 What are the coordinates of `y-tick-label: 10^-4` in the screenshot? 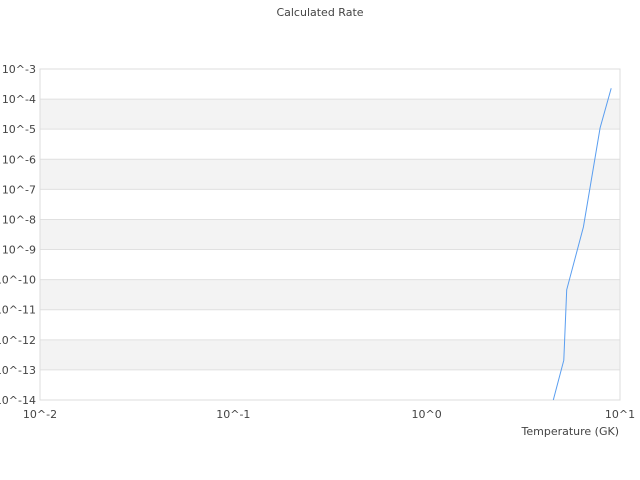 It's located at (19, 99).